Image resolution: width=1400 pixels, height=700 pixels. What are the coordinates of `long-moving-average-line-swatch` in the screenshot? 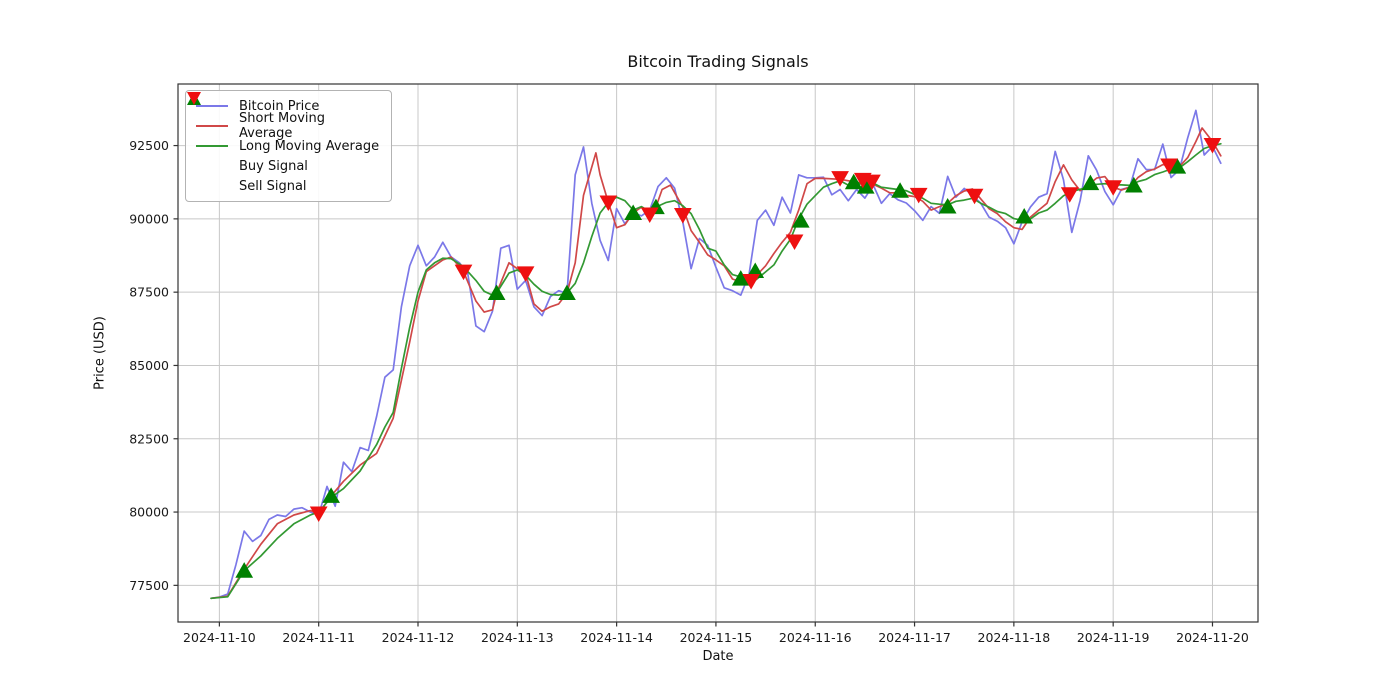 It's located at (212, 146).